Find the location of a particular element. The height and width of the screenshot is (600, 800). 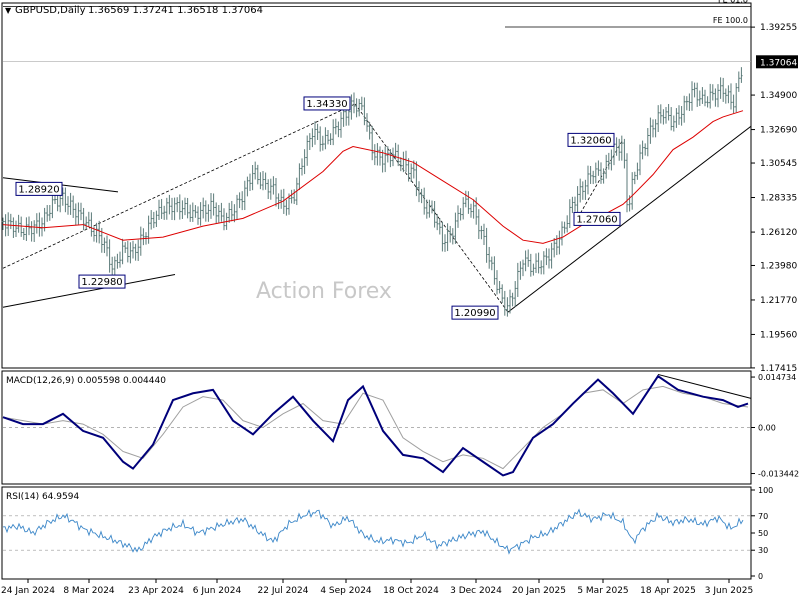

macd-tick-label: 0.00 is located at coordinates (767, 428).